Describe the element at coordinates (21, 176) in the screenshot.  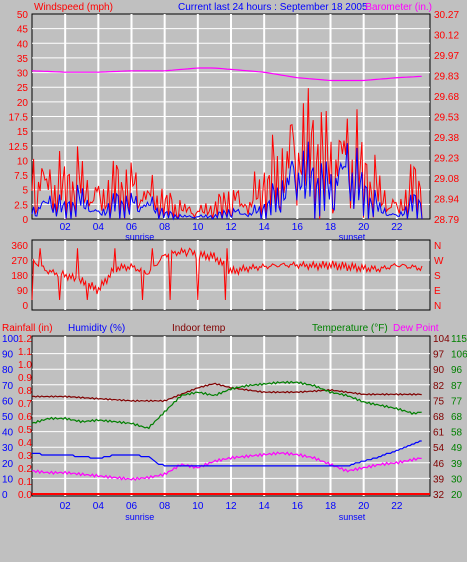
I see `windspeed-tick-label: 7.5` at that location.